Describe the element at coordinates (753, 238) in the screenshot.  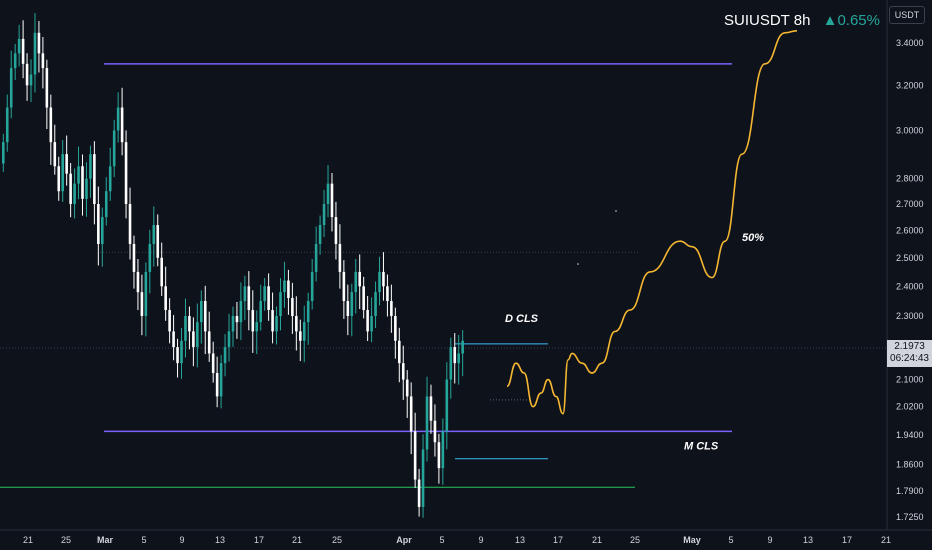
I see `annotation-label: 50%` at that location.